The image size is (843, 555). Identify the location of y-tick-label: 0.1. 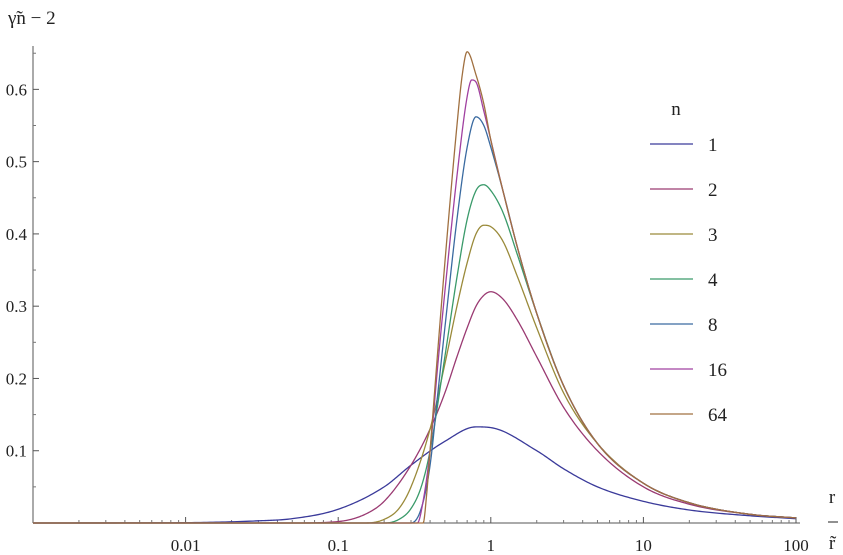
(16, 451).